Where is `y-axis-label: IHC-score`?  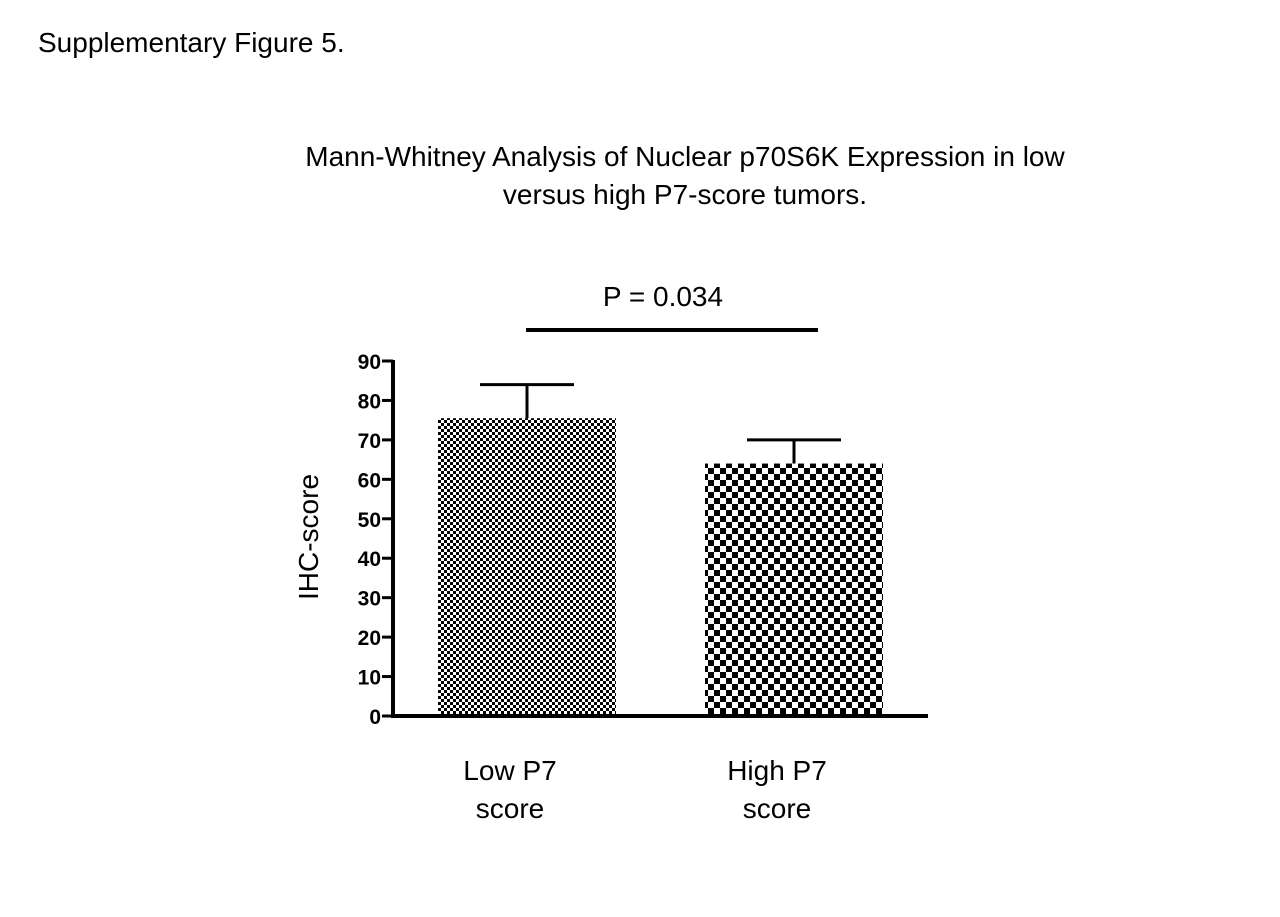
y-axis-label: IHC-score is located at coordinates (308, 537).